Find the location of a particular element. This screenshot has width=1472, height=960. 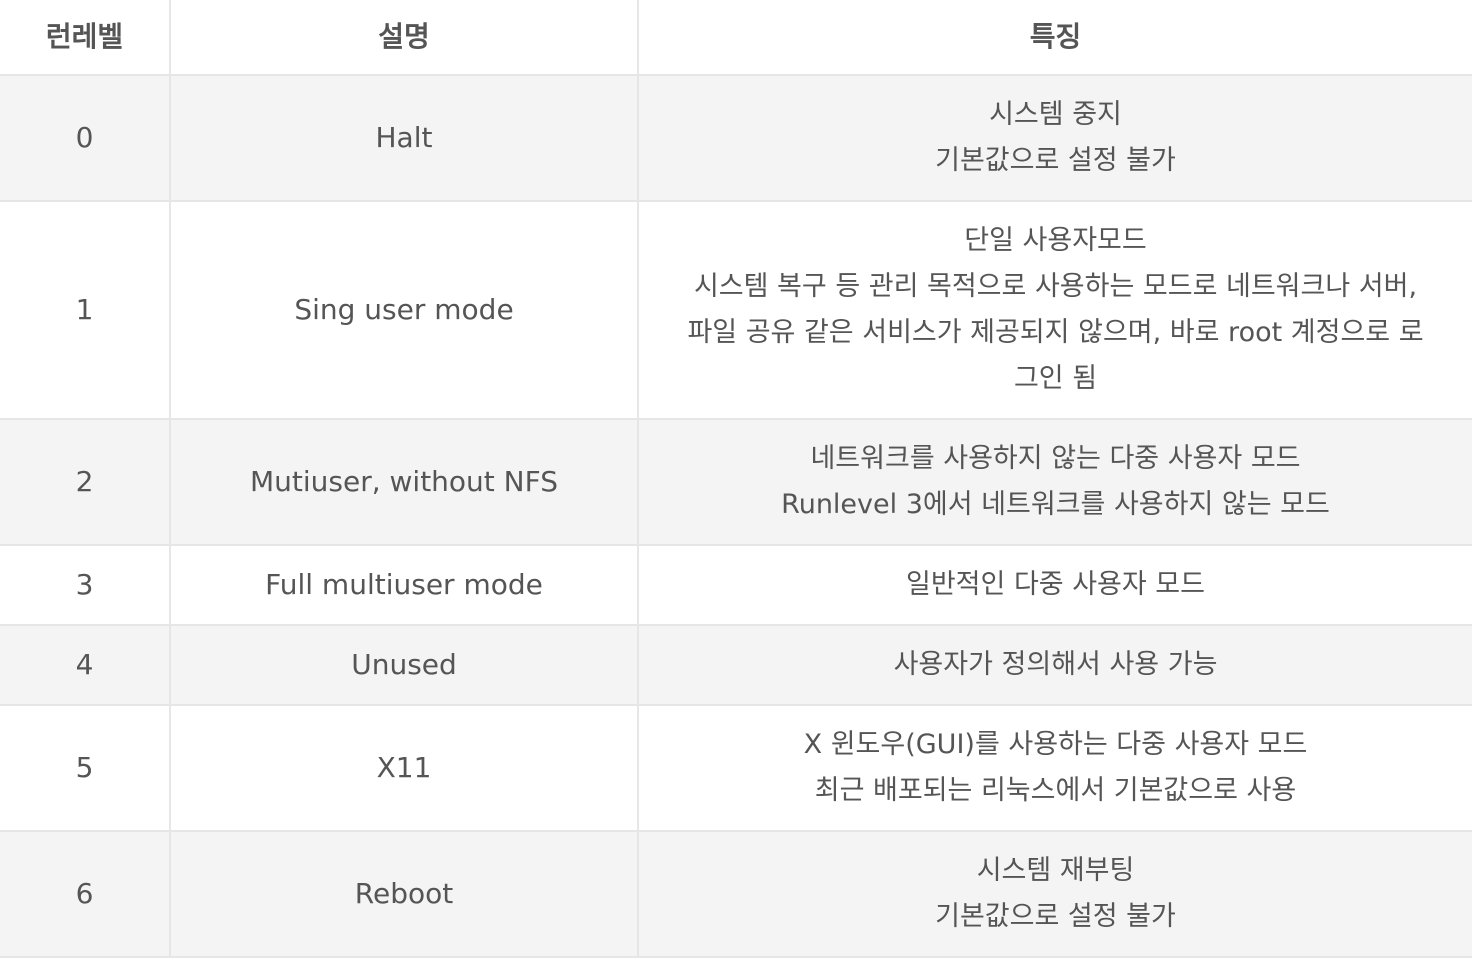

features-cell: 시스템 재부팅 기본값으로 설정 불가 is located at coordinates (1054, 894).